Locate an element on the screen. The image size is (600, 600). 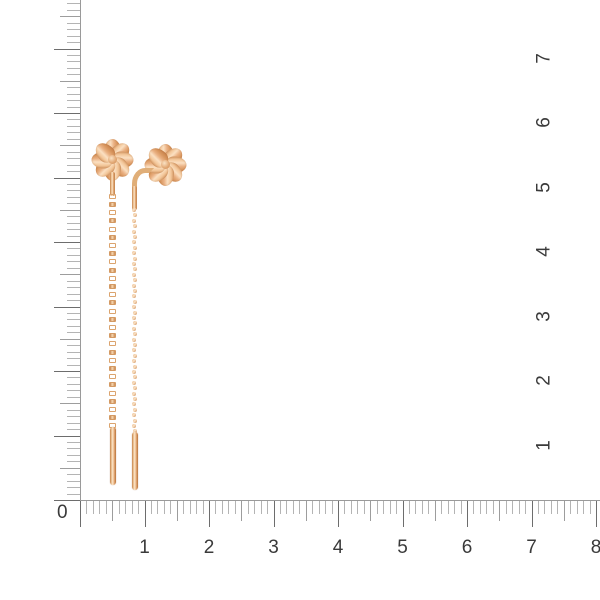
vertical-tick-major is located at coordinates (67, 178).